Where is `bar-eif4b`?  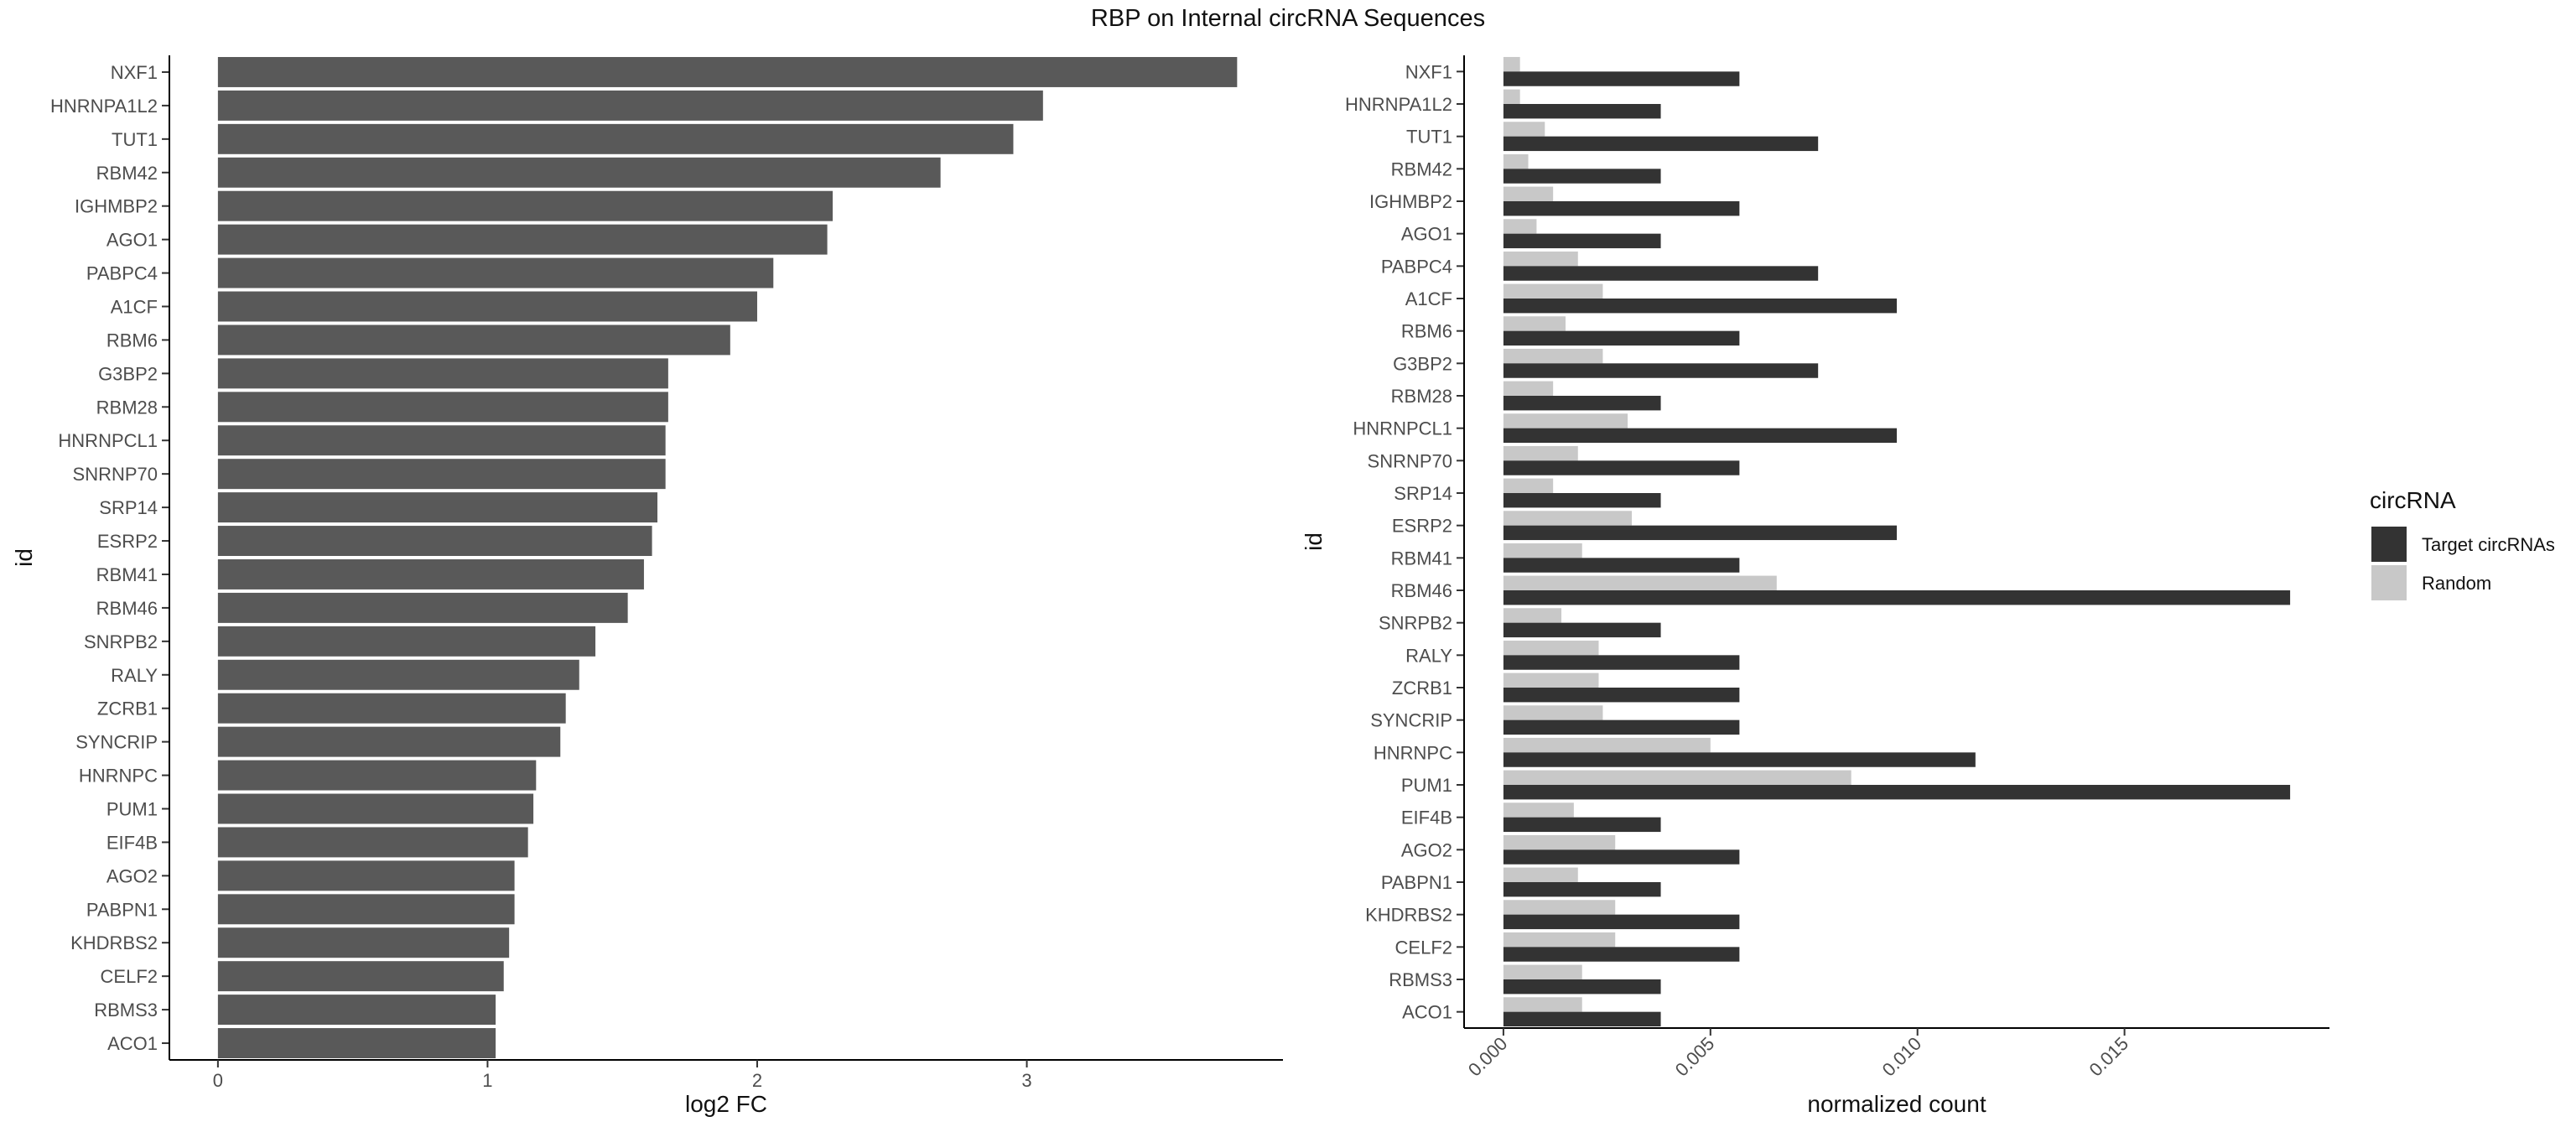 bar-eif4b is located at coordinates (372, 842).